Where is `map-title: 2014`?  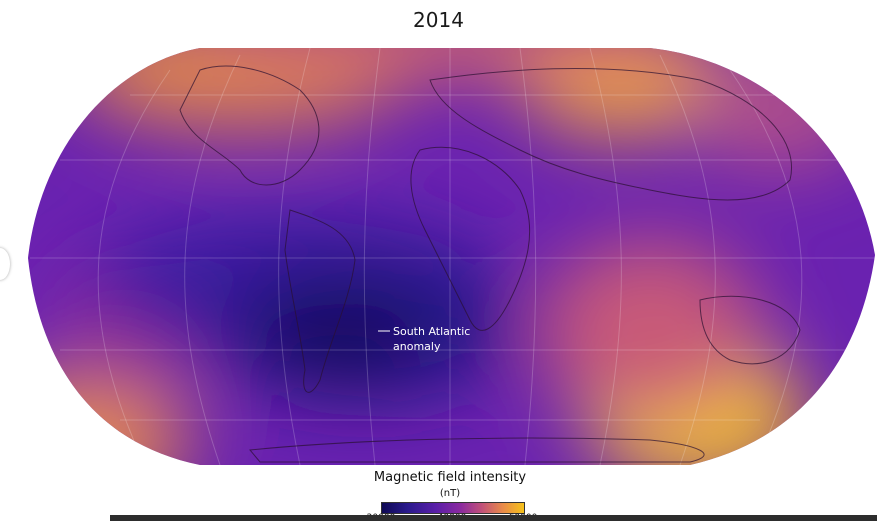
map-title: 2014 is located at coordinates (438, 20).